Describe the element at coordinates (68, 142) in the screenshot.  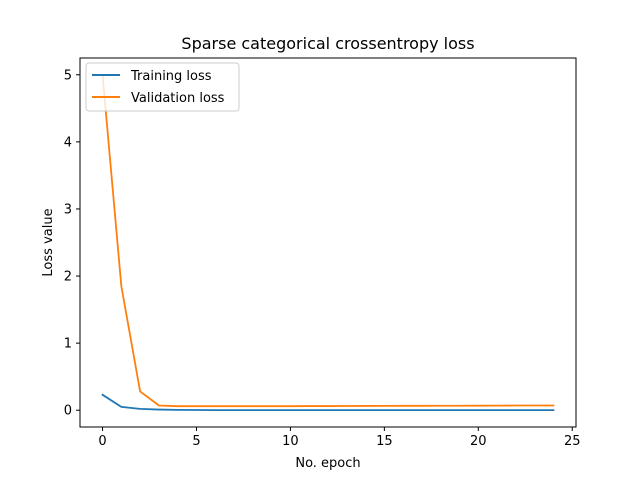
I see `y-tick-label: 4` at that location.